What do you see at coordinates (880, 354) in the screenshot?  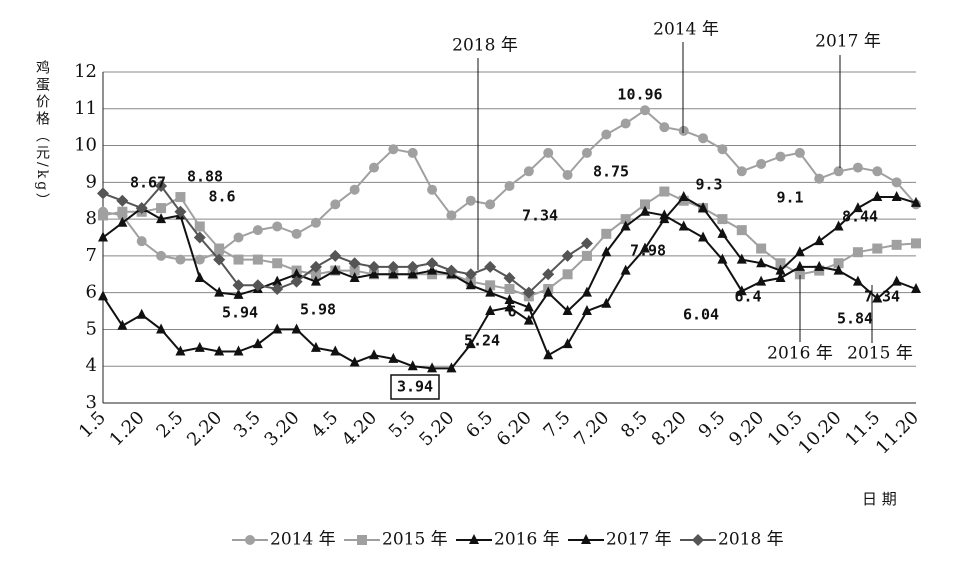 I see `callout-label: 2015 年` at bounding box center [880, 354].